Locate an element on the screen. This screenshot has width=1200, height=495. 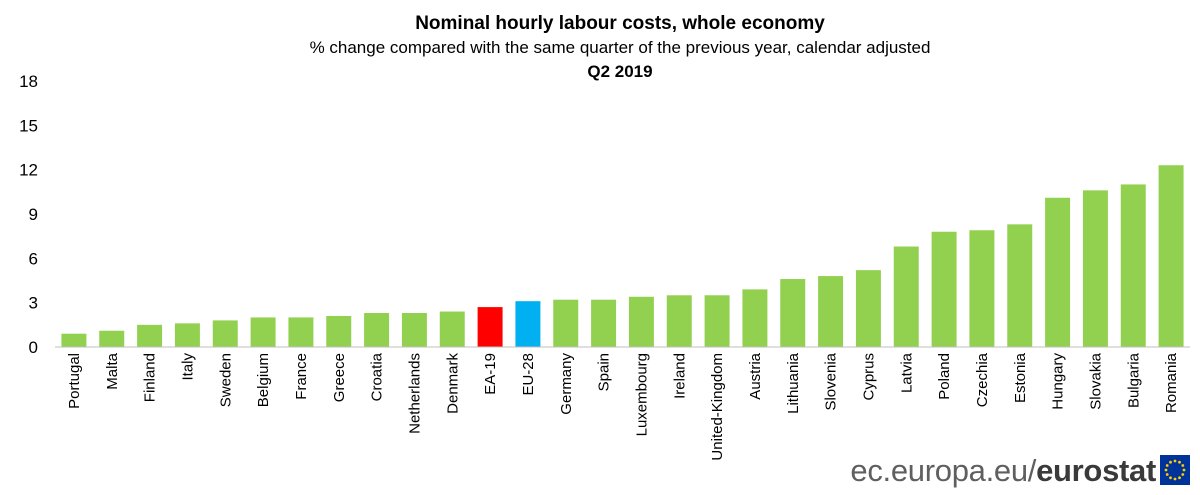
x-tick-label: Estonia is located at coordinates (1020, 377).